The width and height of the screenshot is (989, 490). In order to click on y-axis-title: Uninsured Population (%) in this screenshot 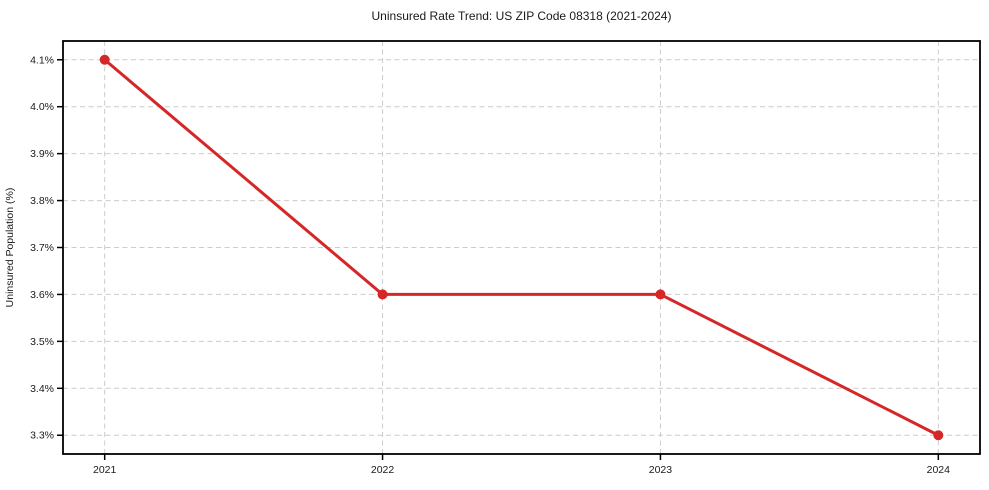, I will do `click(10, 248)`.